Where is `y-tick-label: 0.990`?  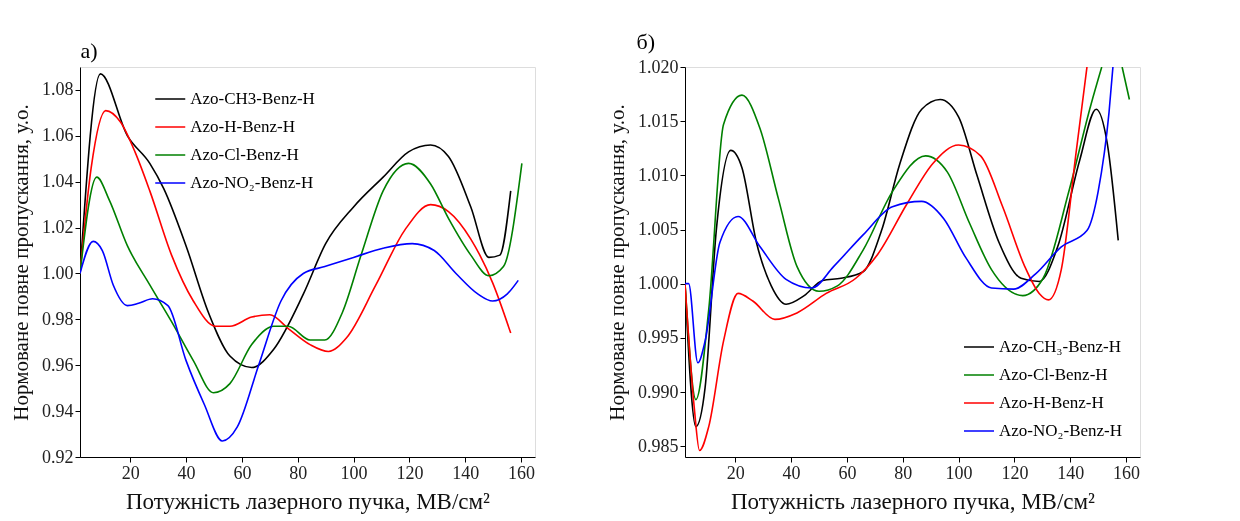
y-tick-label: 0.990 is located at coordinates (658, 391).